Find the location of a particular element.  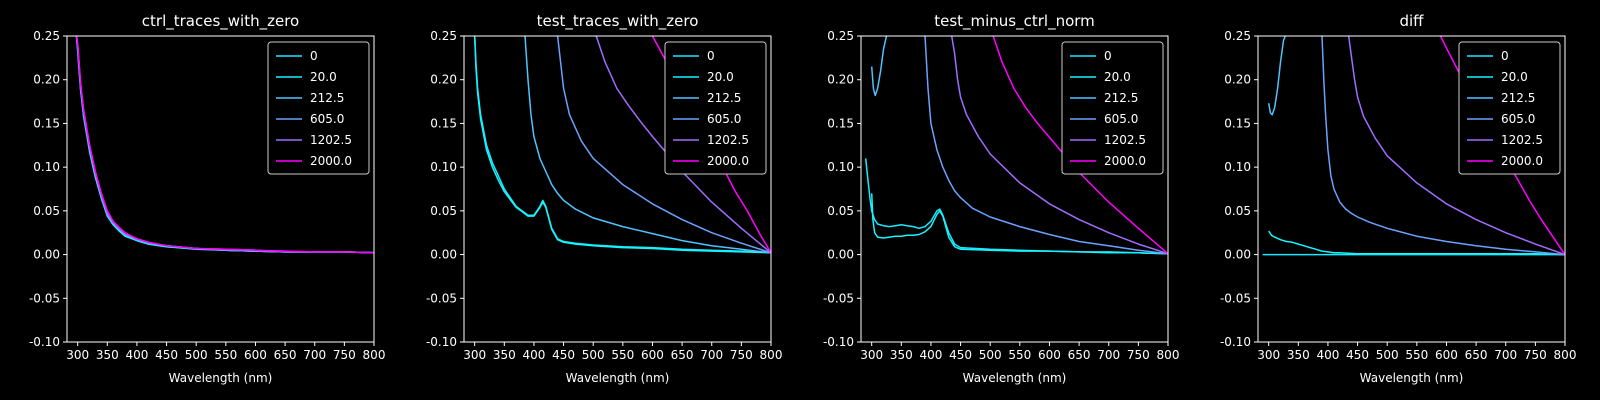

series-line-605.0 is located at coordinates (1046, 145).